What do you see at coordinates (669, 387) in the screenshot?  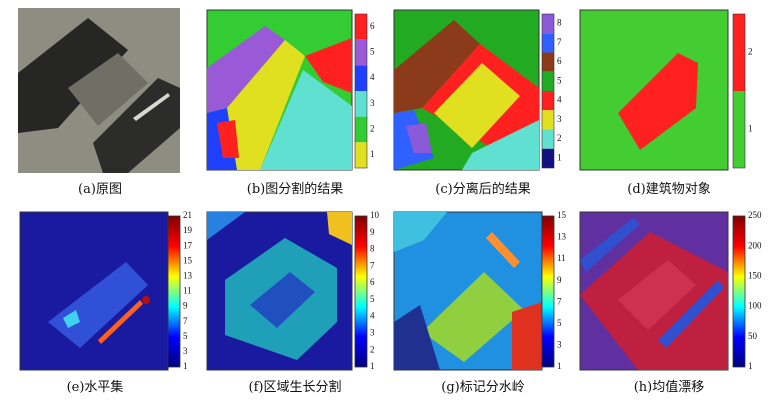 I see `caption: (h)均值漂移` at bounding box center [669, 387].